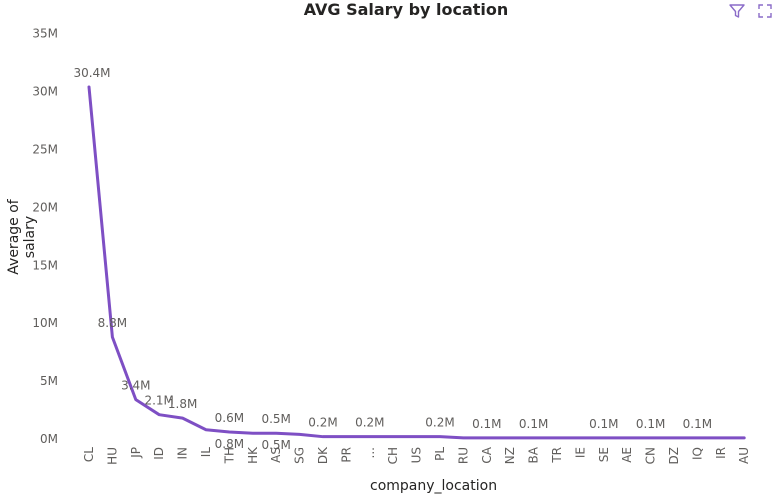 Image resolution: width=774 pixels, height=498 pixels. I want to click on x-tick-label: HU, so click(112, 456).